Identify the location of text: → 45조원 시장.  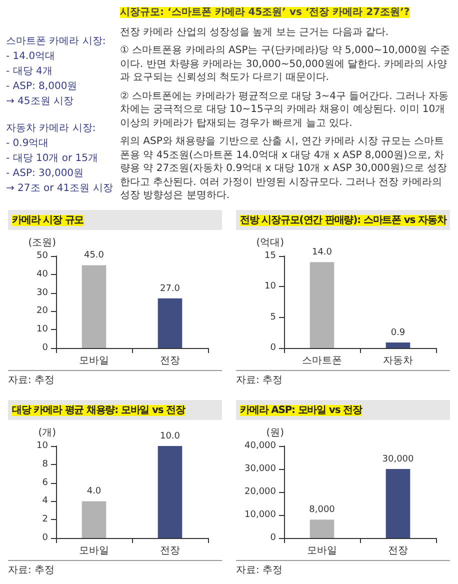
(40, 102).